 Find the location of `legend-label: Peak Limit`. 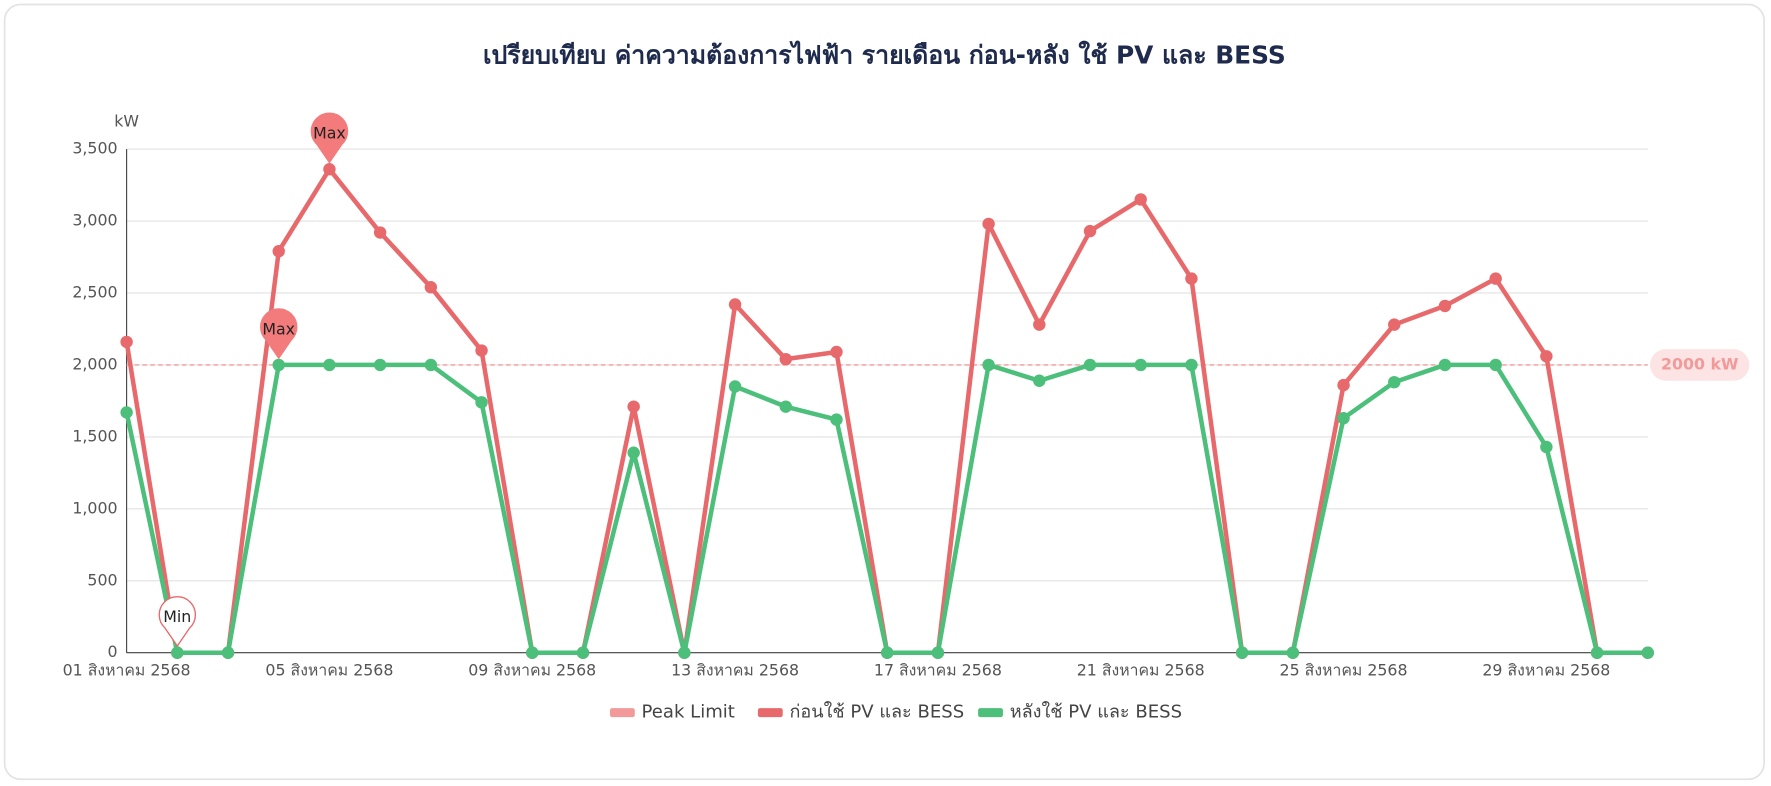

legend-label: Peak Limit is located at coordinates (688, 712).